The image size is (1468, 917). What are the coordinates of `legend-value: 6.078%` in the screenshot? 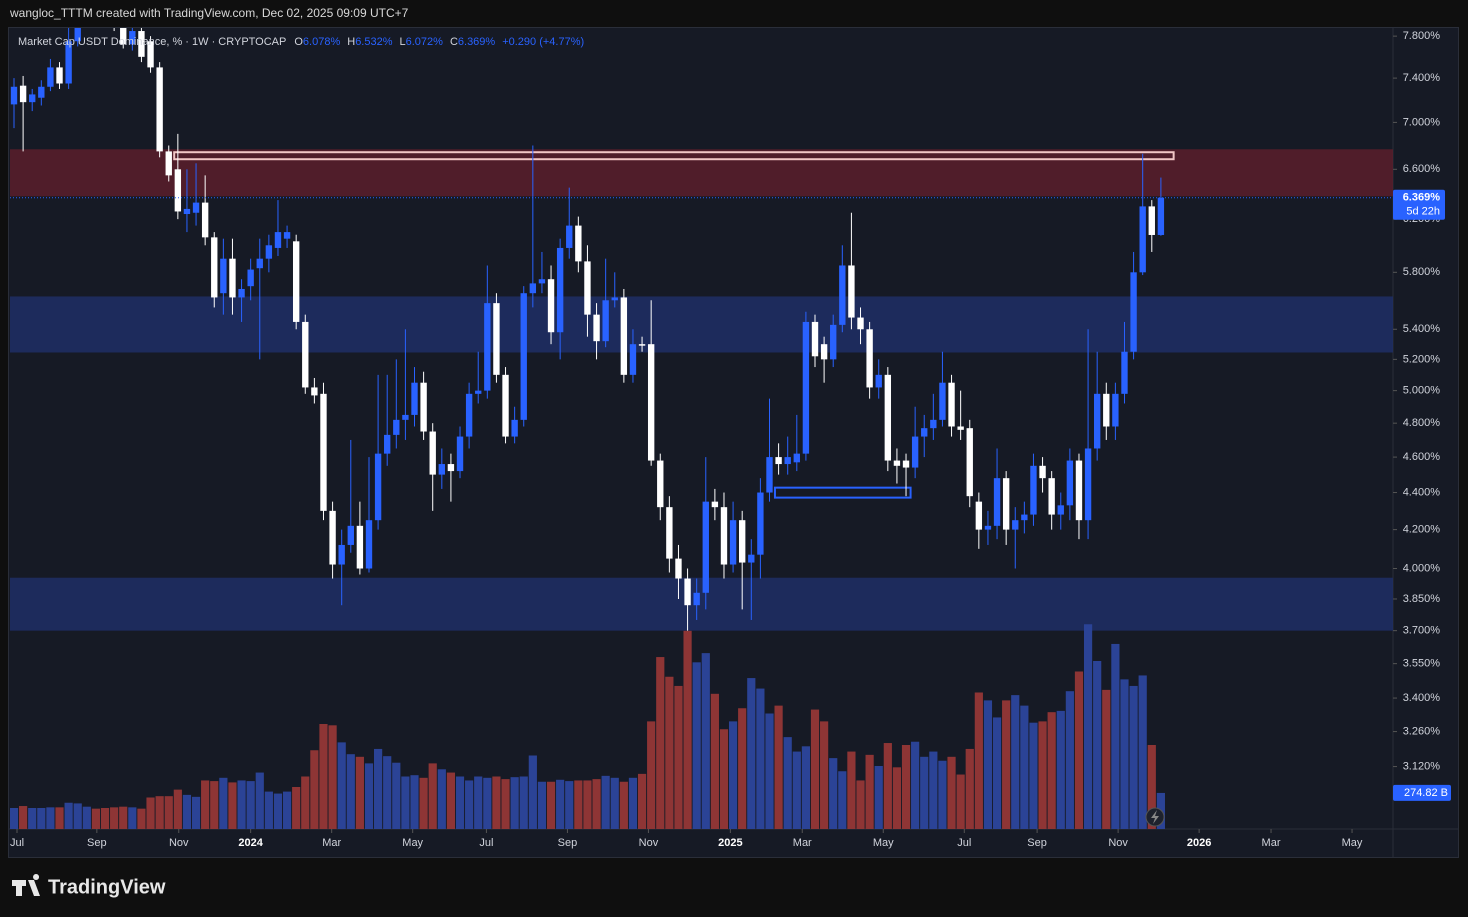 It's located at (322, 42).